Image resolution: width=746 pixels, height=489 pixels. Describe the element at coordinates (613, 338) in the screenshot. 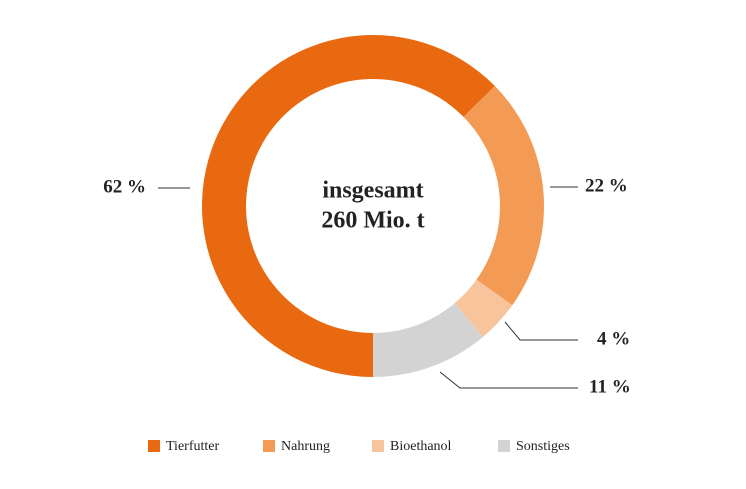

I see `data-label: 4 %` at that location.